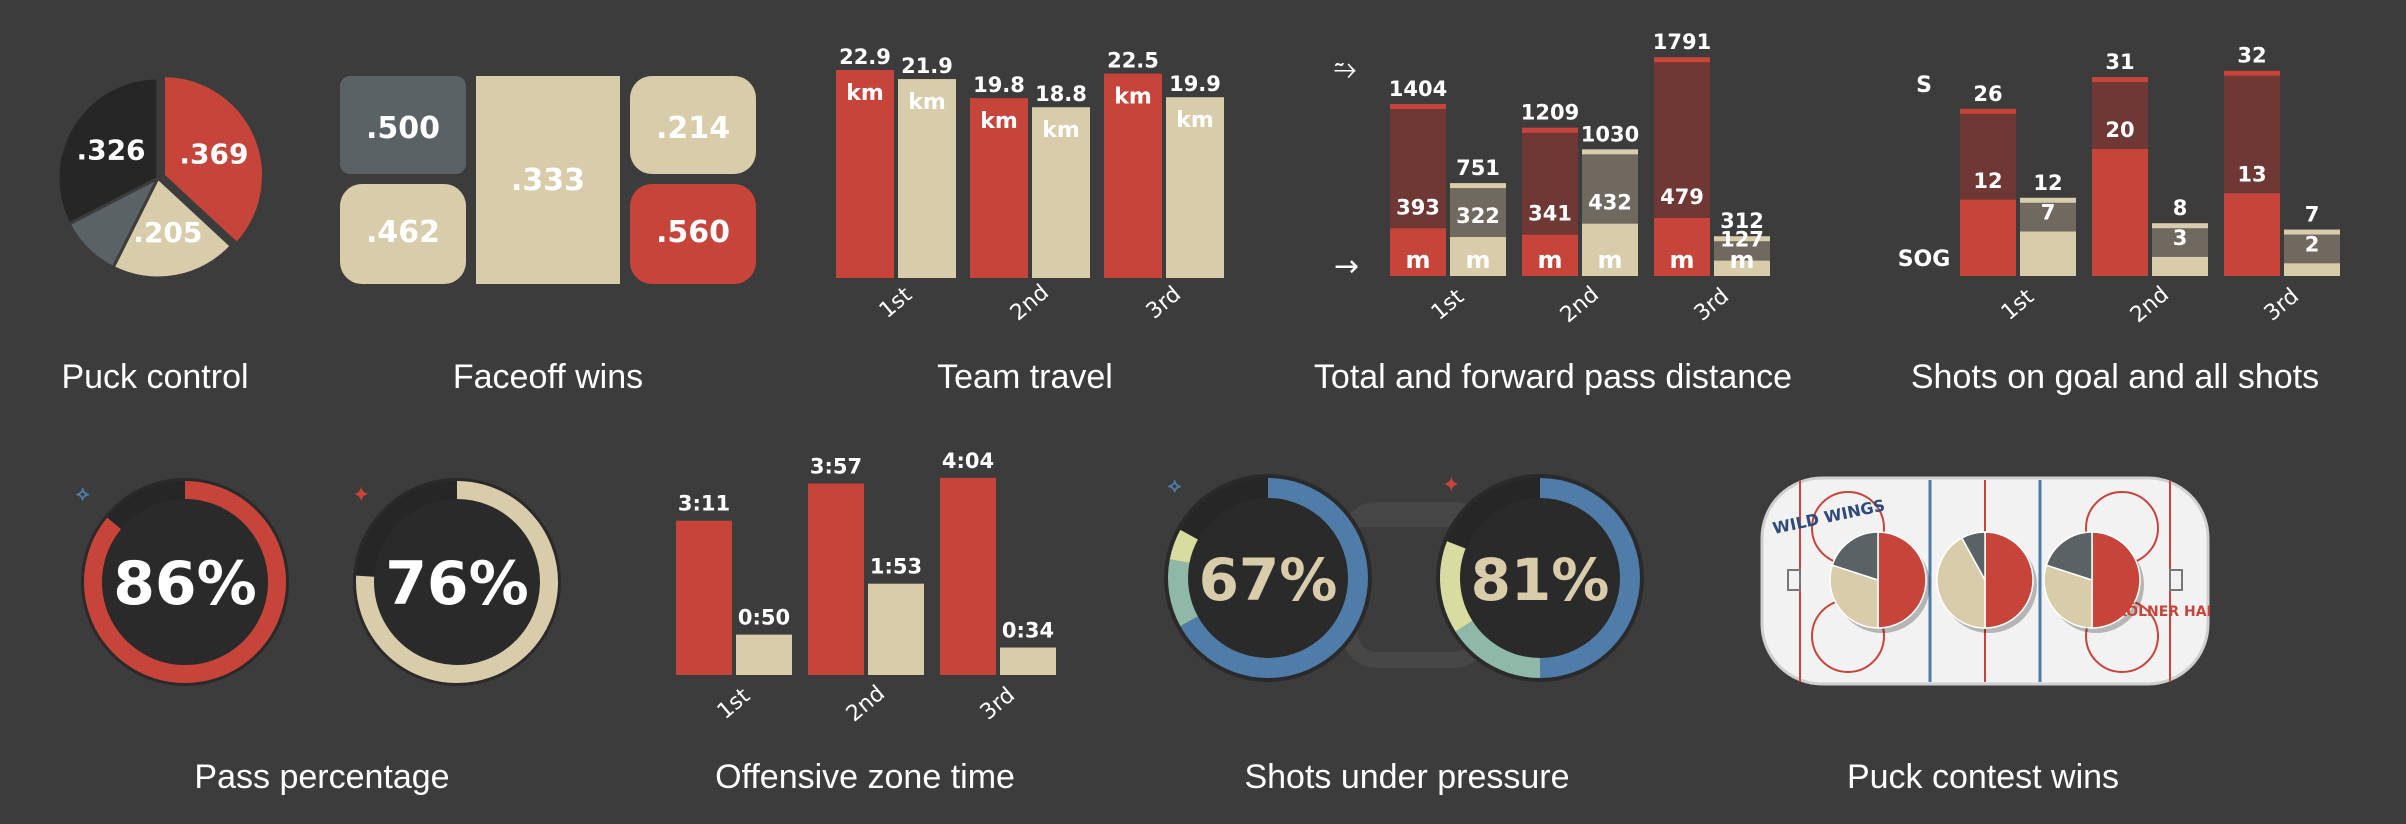  I want to click on oz-time-title: Offensive zone time, so click(865, 777).